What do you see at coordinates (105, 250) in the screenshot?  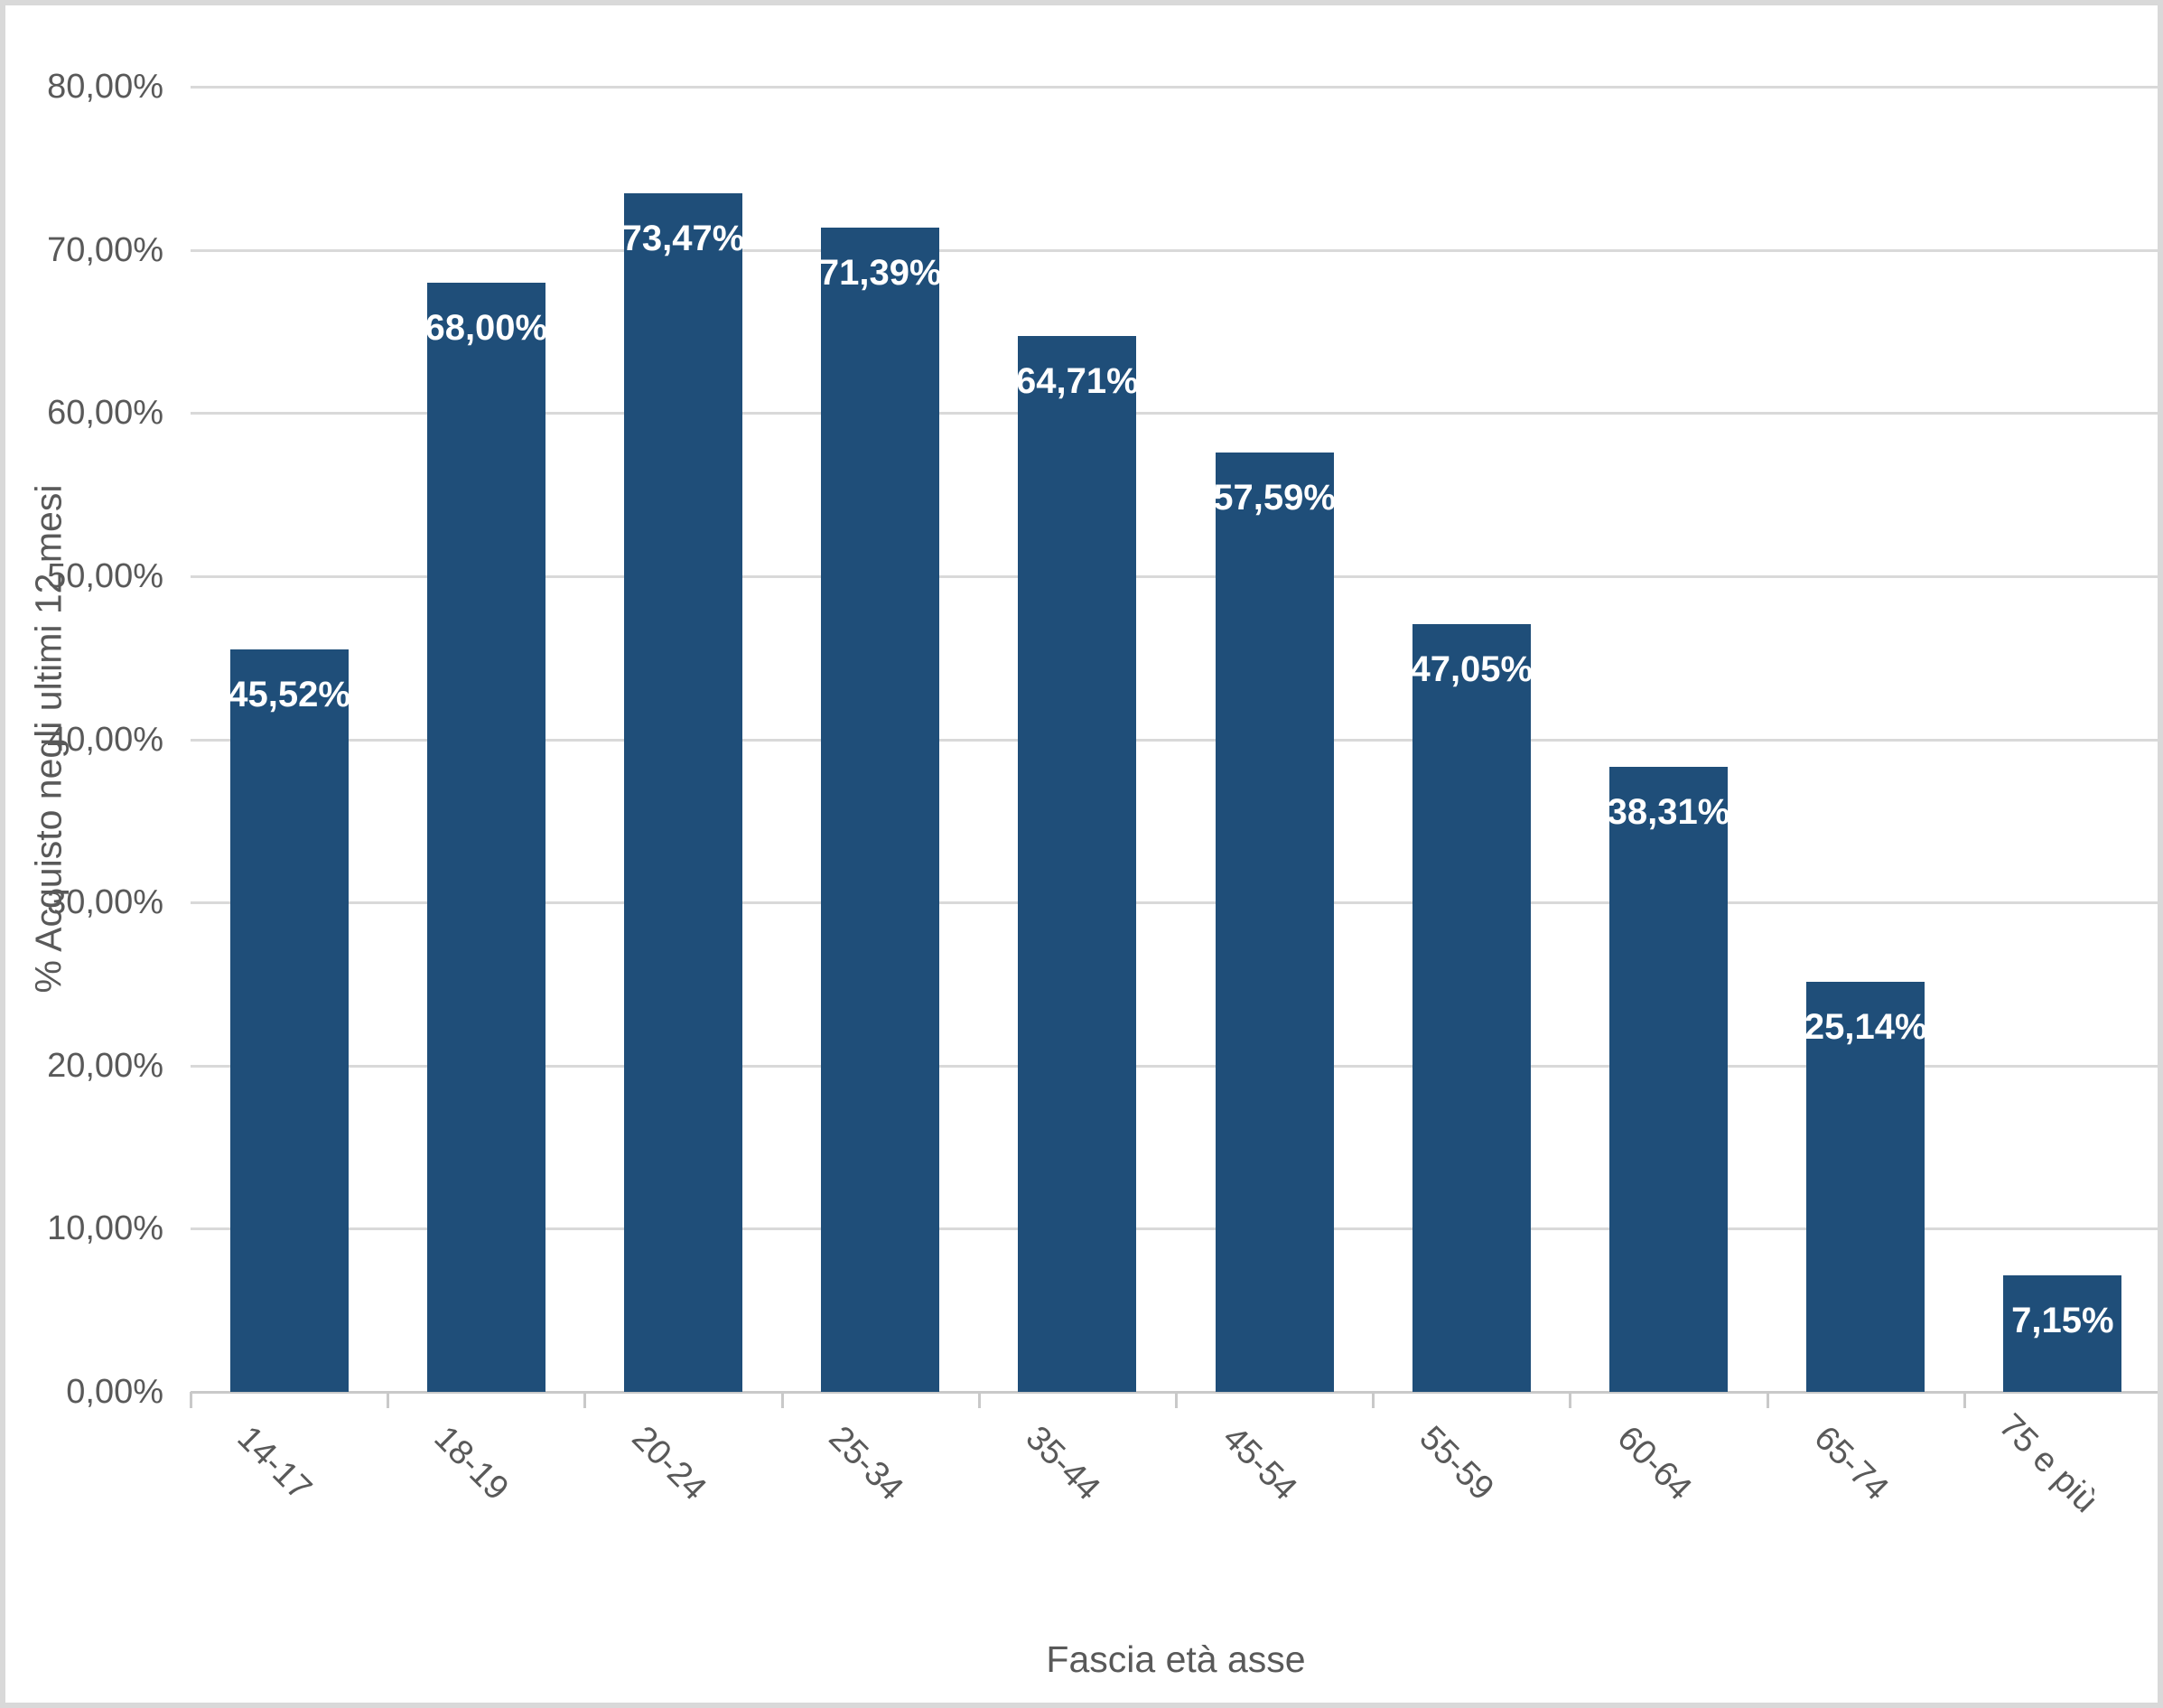 I see `y-tick-label: 70,00%` at bounding box center [105, 250].